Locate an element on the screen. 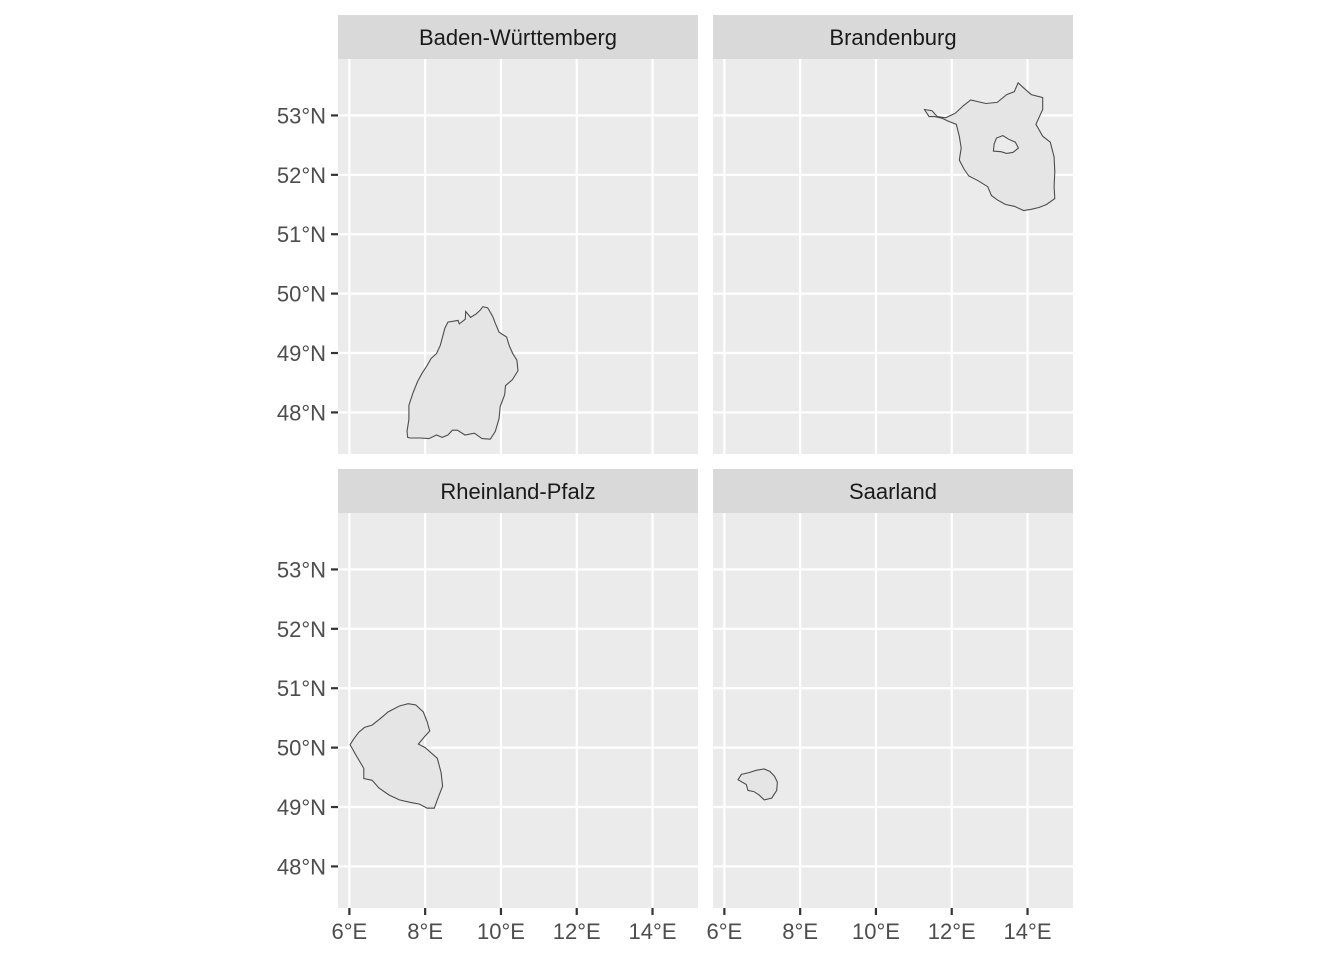 This screenshot has height=960, width=1344. facet-bw: Baden-Württemberg is located at coordinates (518, 234).